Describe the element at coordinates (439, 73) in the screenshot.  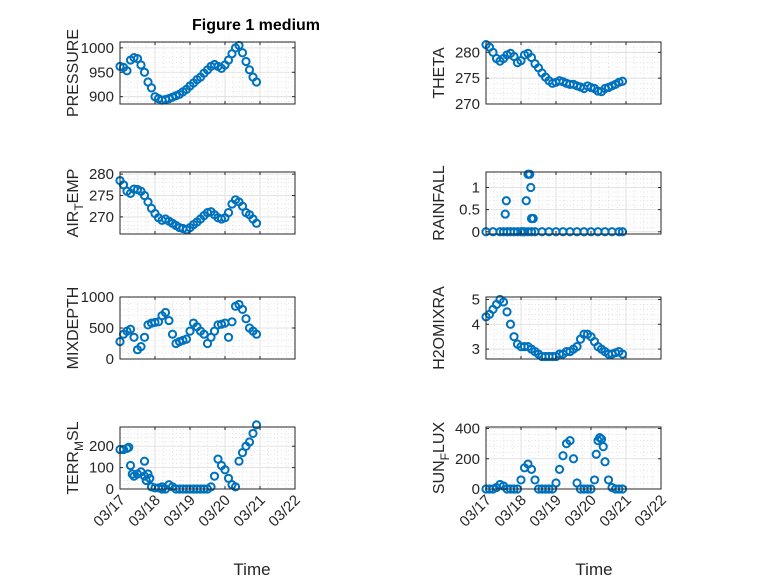
I see `y-axis-label: THETA` at that location.